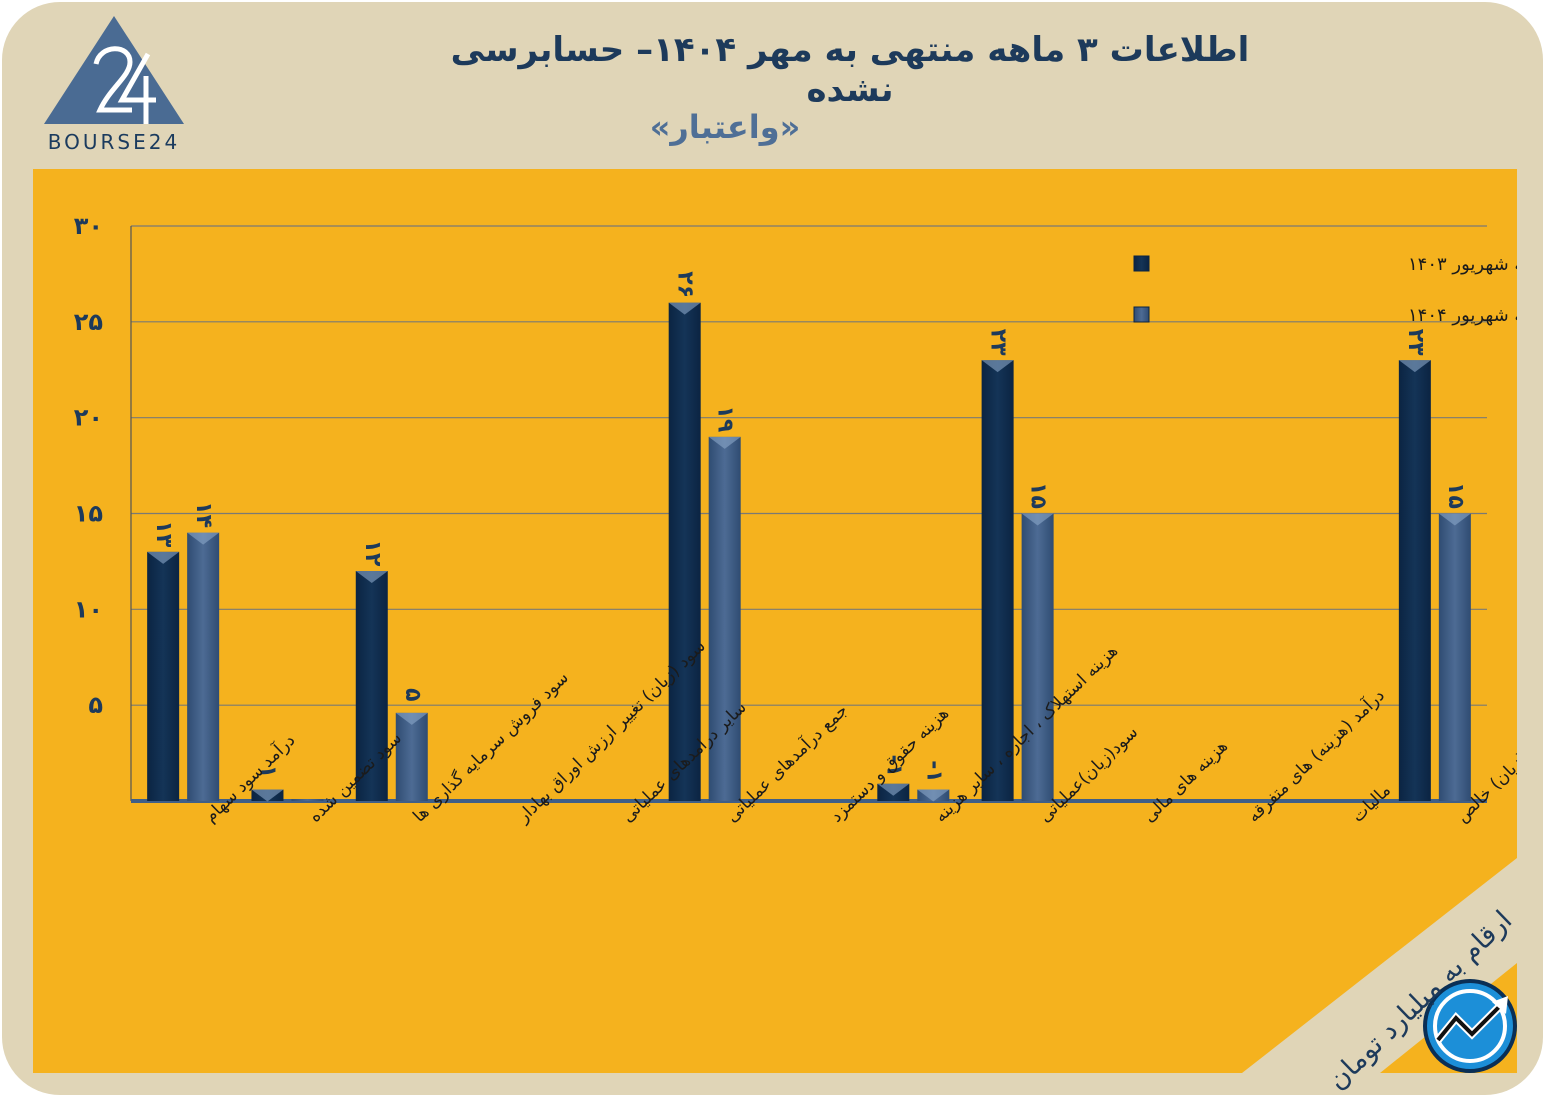 Image resolution: width=1547 pixels, height=1103 pixels. I want to click on legend-label: عملکرد منتهی به شهریور ۱۴۰۴, so click(1462, 315).